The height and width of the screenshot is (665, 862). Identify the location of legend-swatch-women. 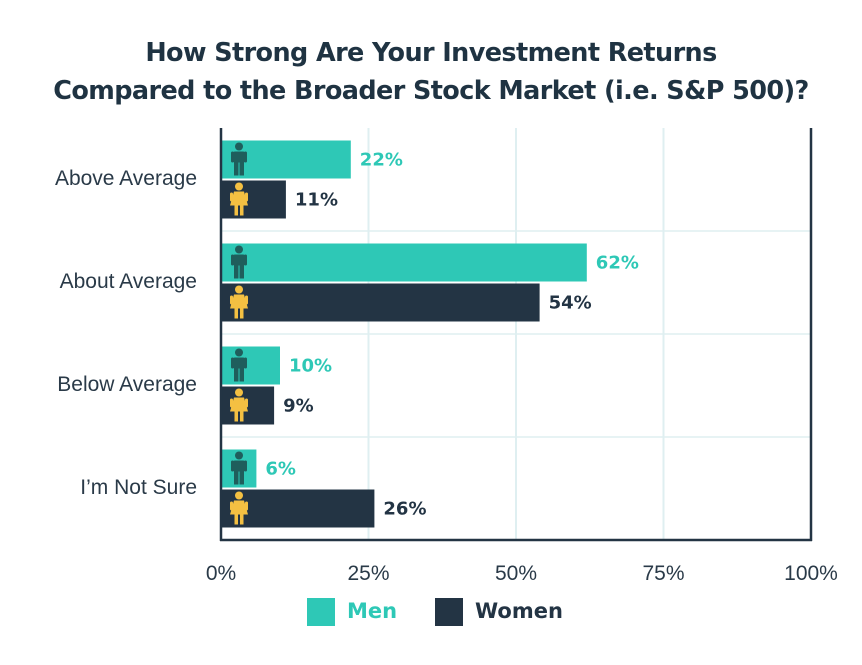
(449, 612).